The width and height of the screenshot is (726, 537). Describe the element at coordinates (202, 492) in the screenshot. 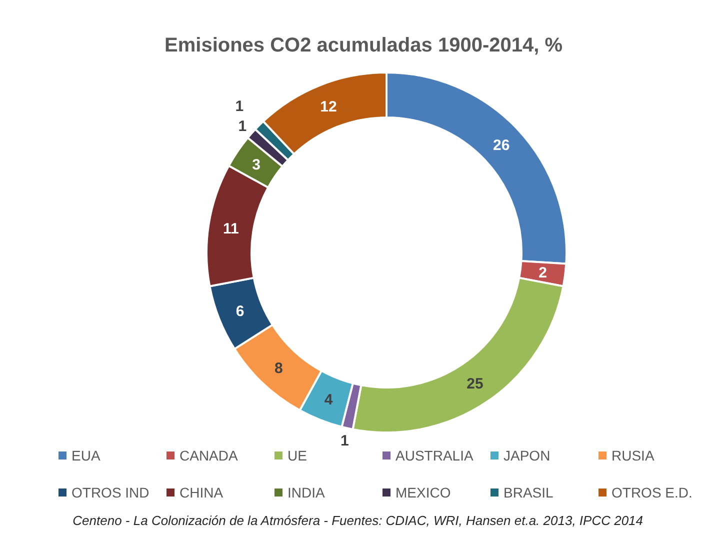

I see `legend-label: CHINA` at that location.